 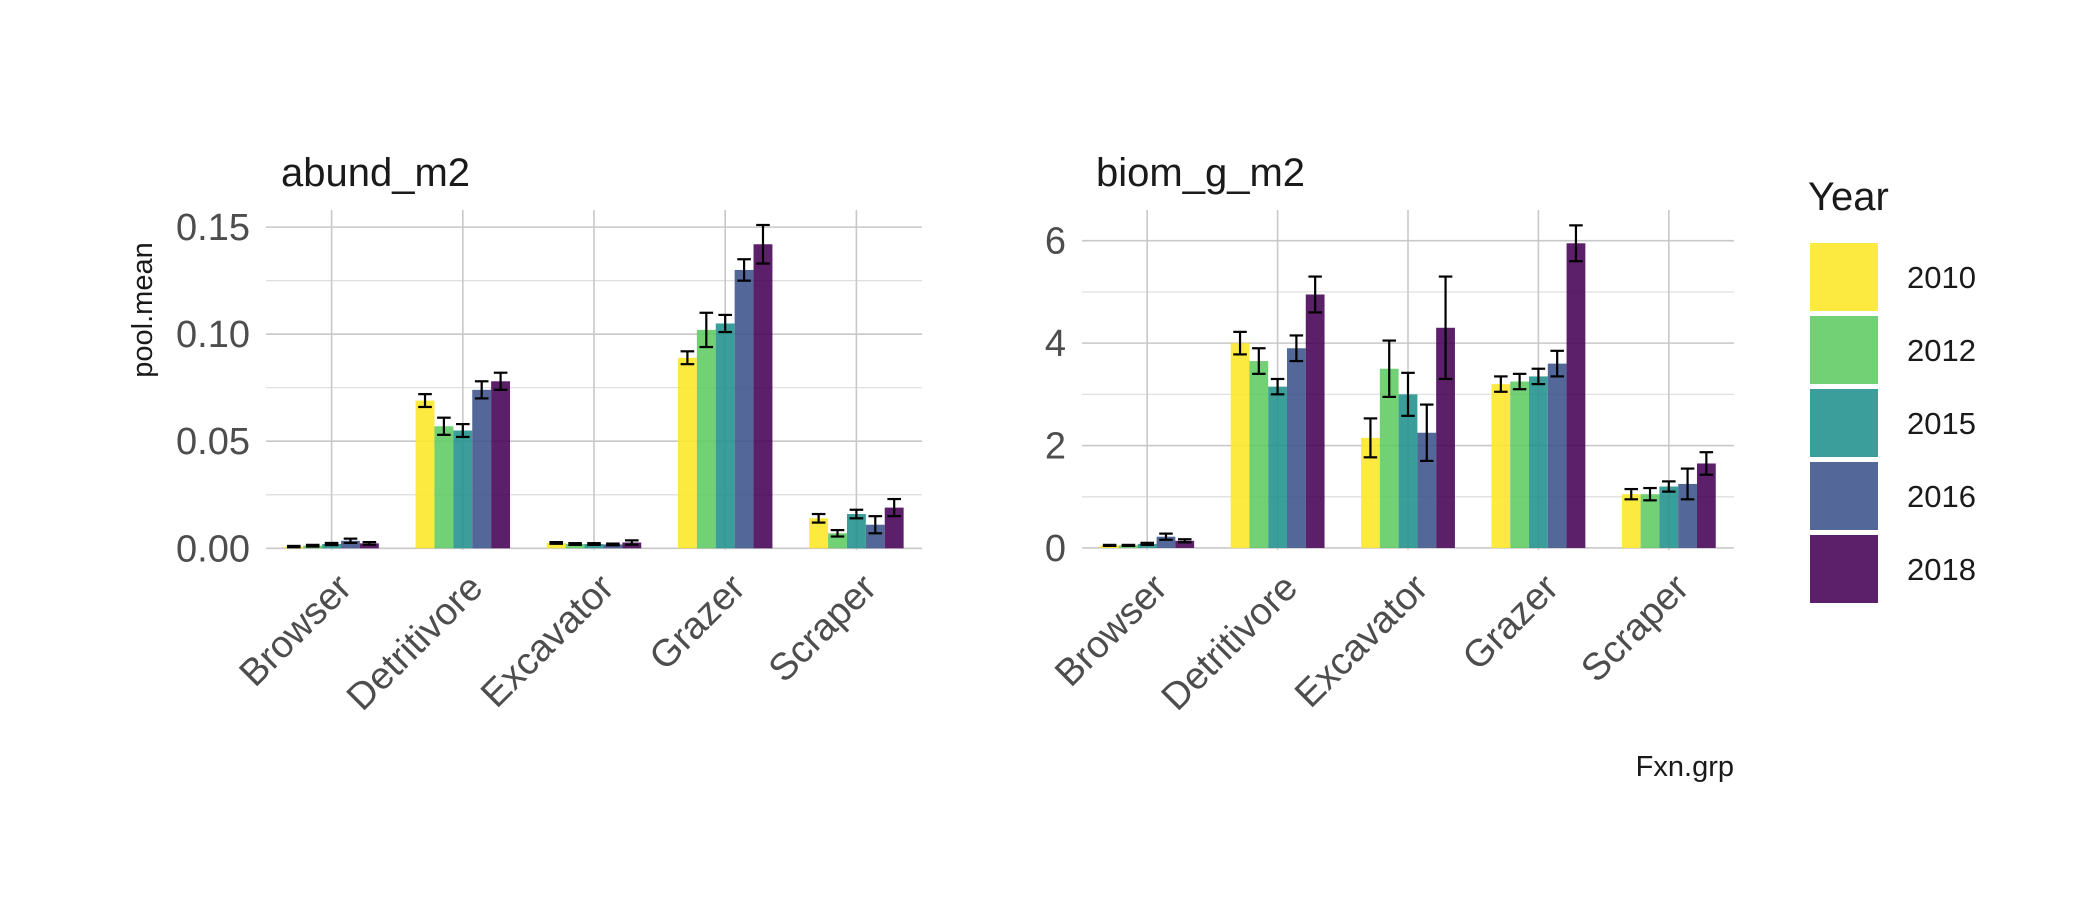 I want to click on bar-grazer-2016, so click(x=1557, y=455).